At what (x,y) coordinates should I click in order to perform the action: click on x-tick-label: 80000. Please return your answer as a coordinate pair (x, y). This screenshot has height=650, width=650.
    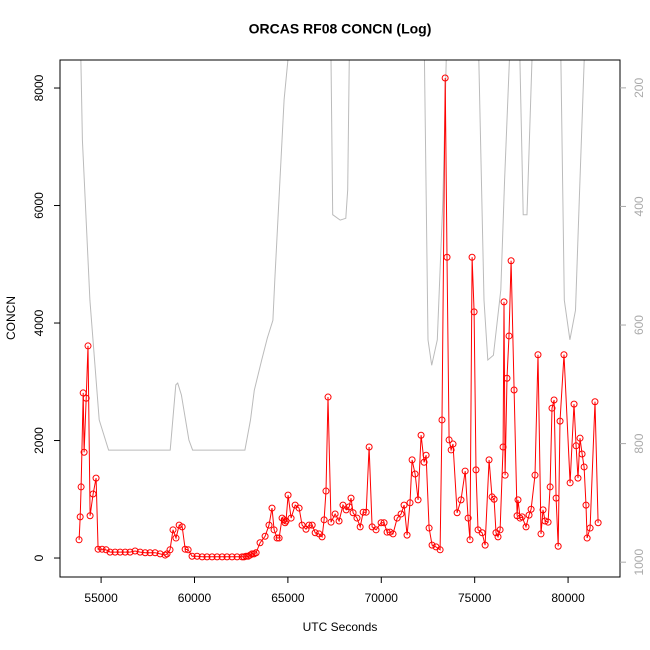
    Looking at the image, I should click on (568, 598).